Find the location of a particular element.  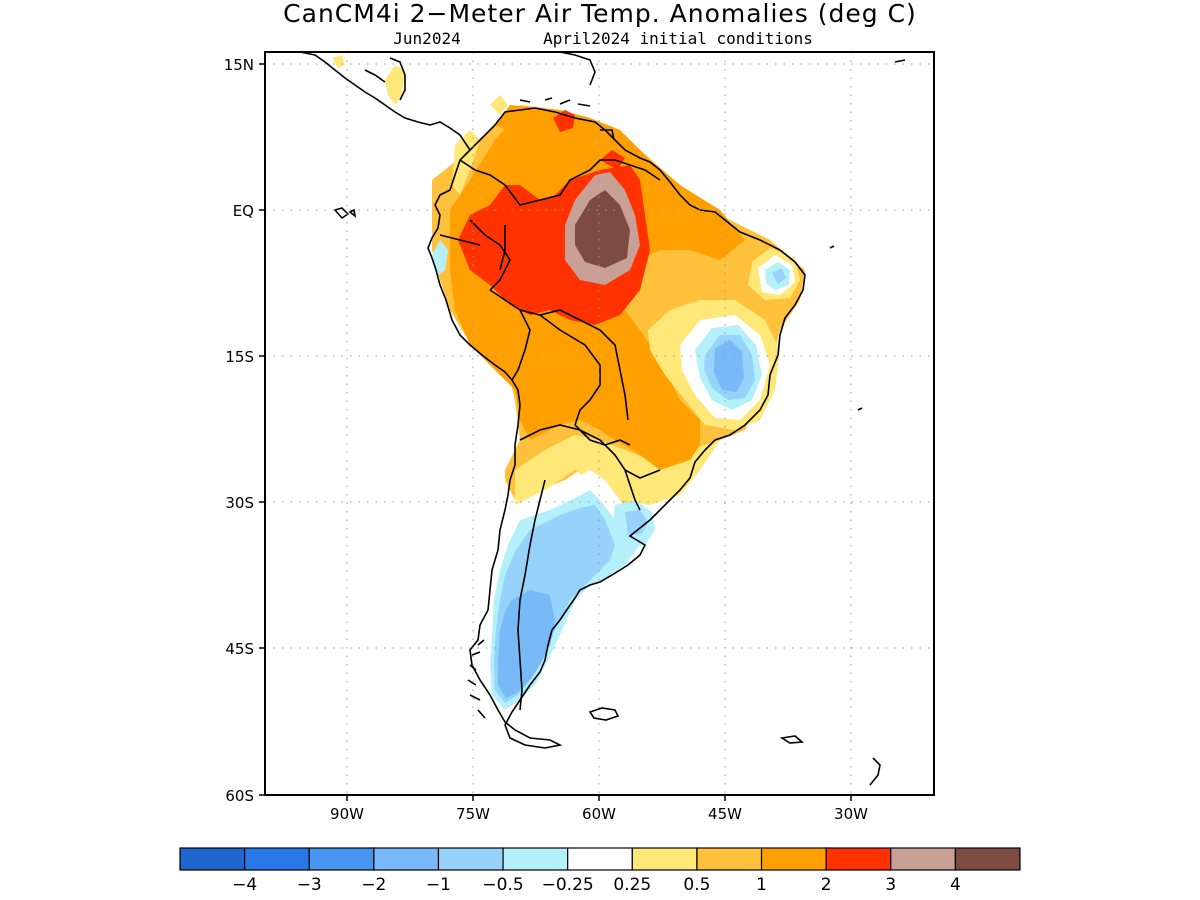

lat-label-30s: 30S is located at coordinates (239, 503).